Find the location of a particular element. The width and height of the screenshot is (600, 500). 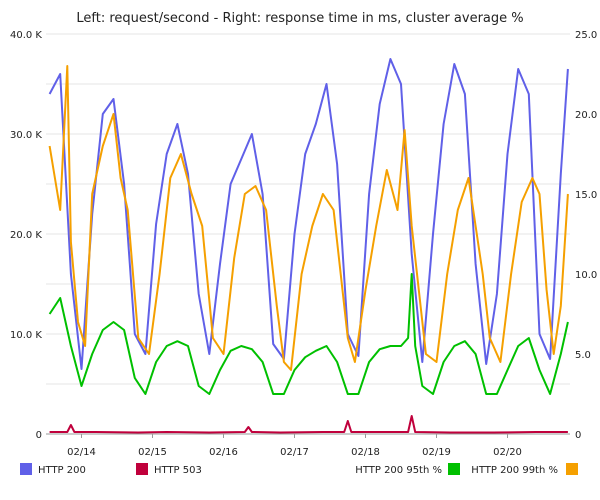

left-axis-ticks: 0 10.0 K 20.0 K 30.0 K 40.0 K is located at coordinates (26, 235).